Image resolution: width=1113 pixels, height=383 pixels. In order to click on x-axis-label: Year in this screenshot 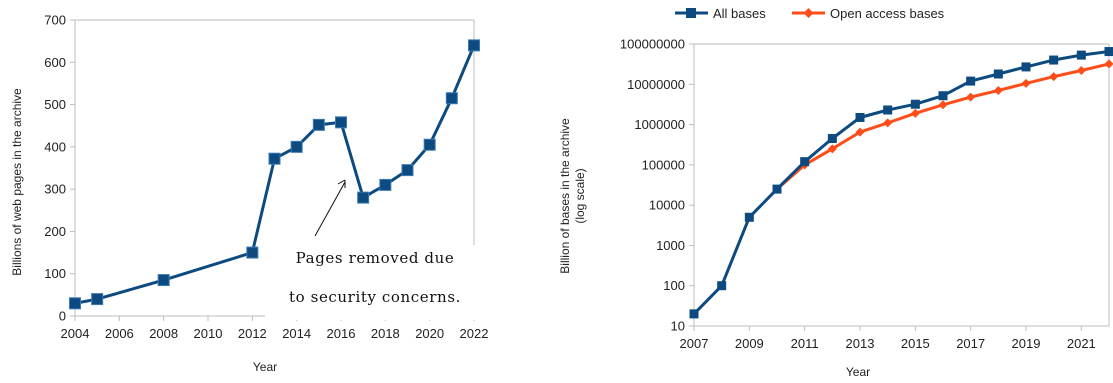, I will do `click(265, 367)`.